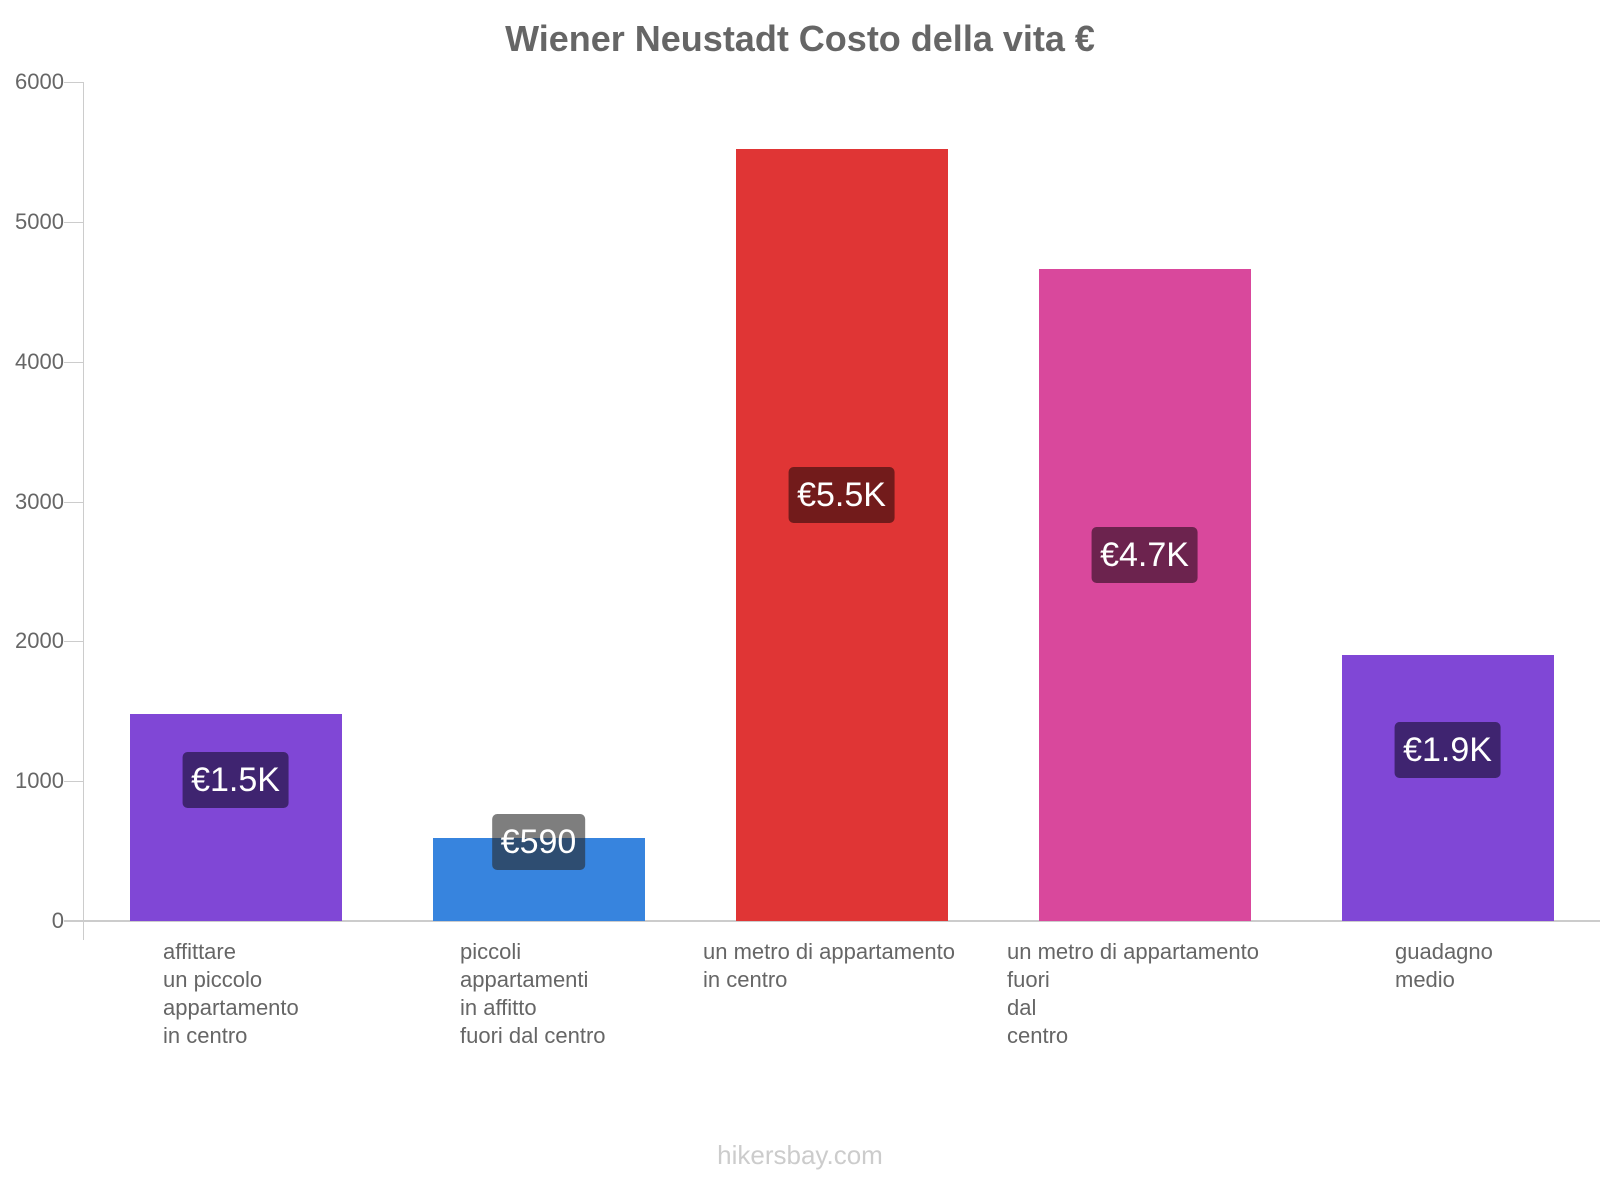  What do you see at coordinates (800, 38) in the screenshot?
I see `chart-title: Wiener Neustadt Costo della vita €` at bounding box center [800, 38].